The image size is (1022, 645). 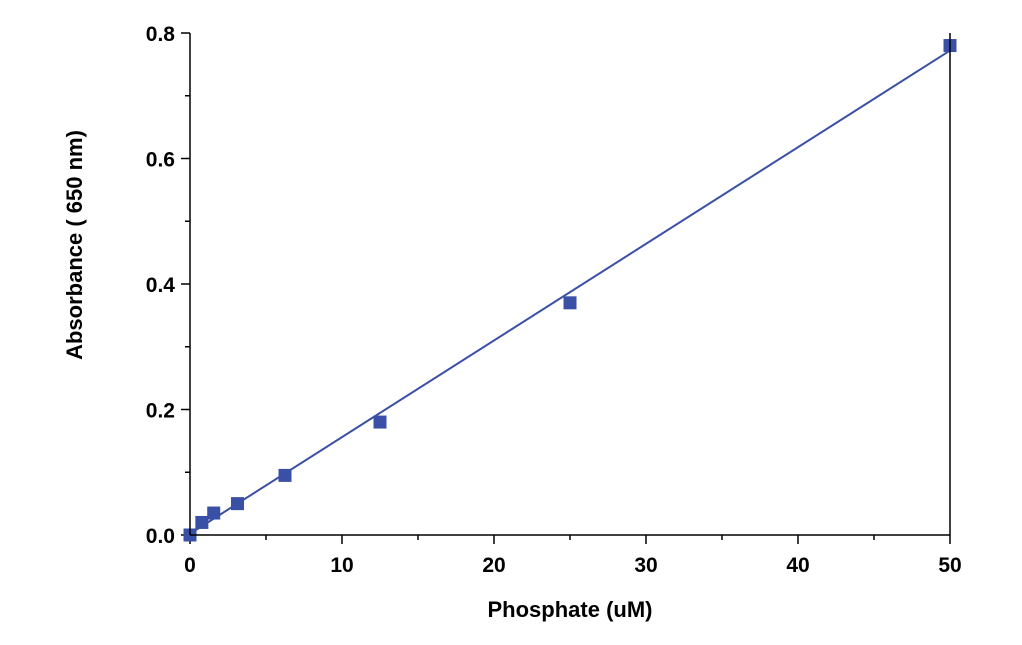 What do you see at coordinates (645, 565) in the screenshot?
I see `x-tick-label: 30` at bounding box center [645, 565].